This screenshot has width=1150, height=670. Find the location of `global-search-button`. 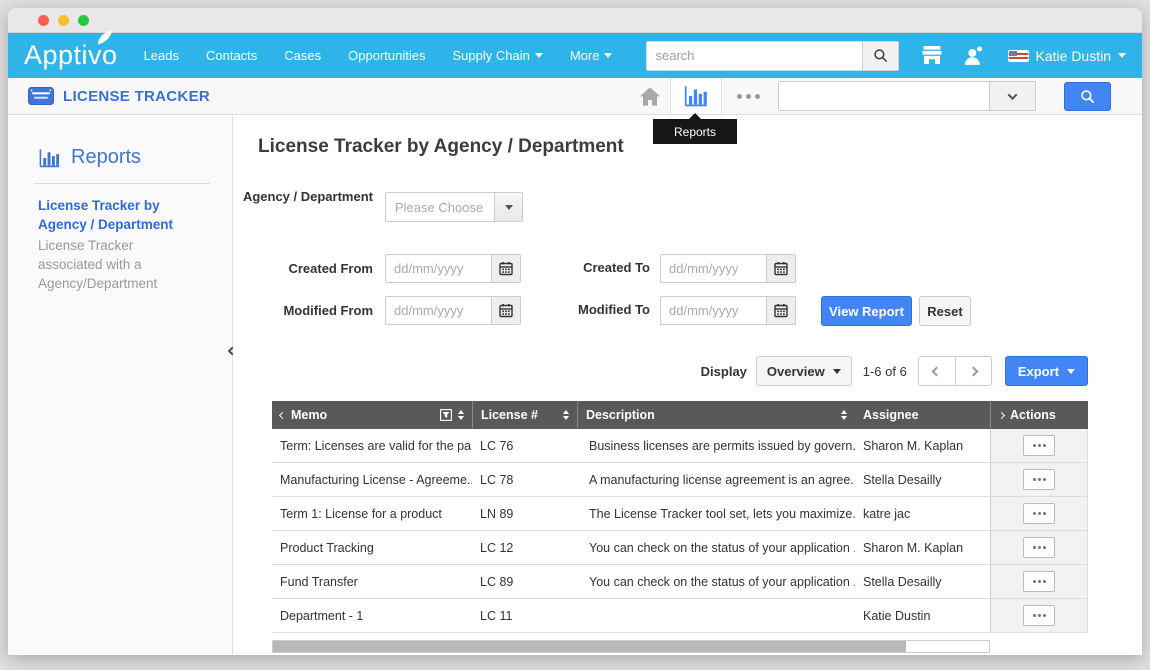

global-search-button is located at coordinates (880, 55).